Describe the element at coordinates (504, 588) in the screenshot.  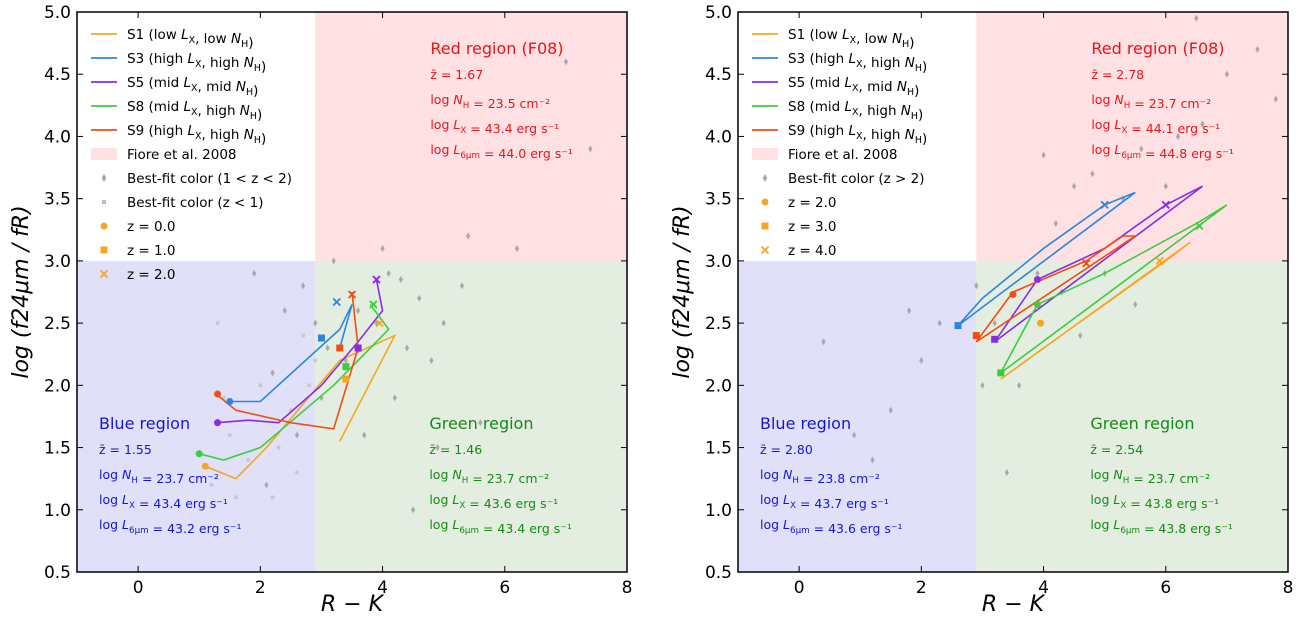
I see `x-tick-label: 6` at that location.